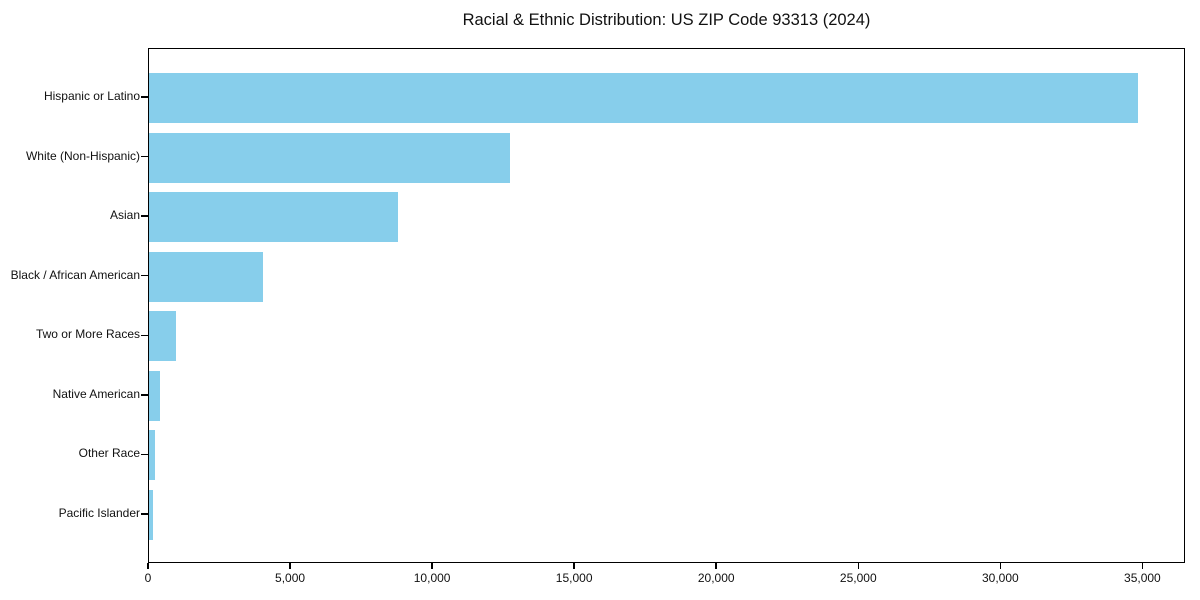  I want to click on ytick-label: Black / African American, so click(75, 274).